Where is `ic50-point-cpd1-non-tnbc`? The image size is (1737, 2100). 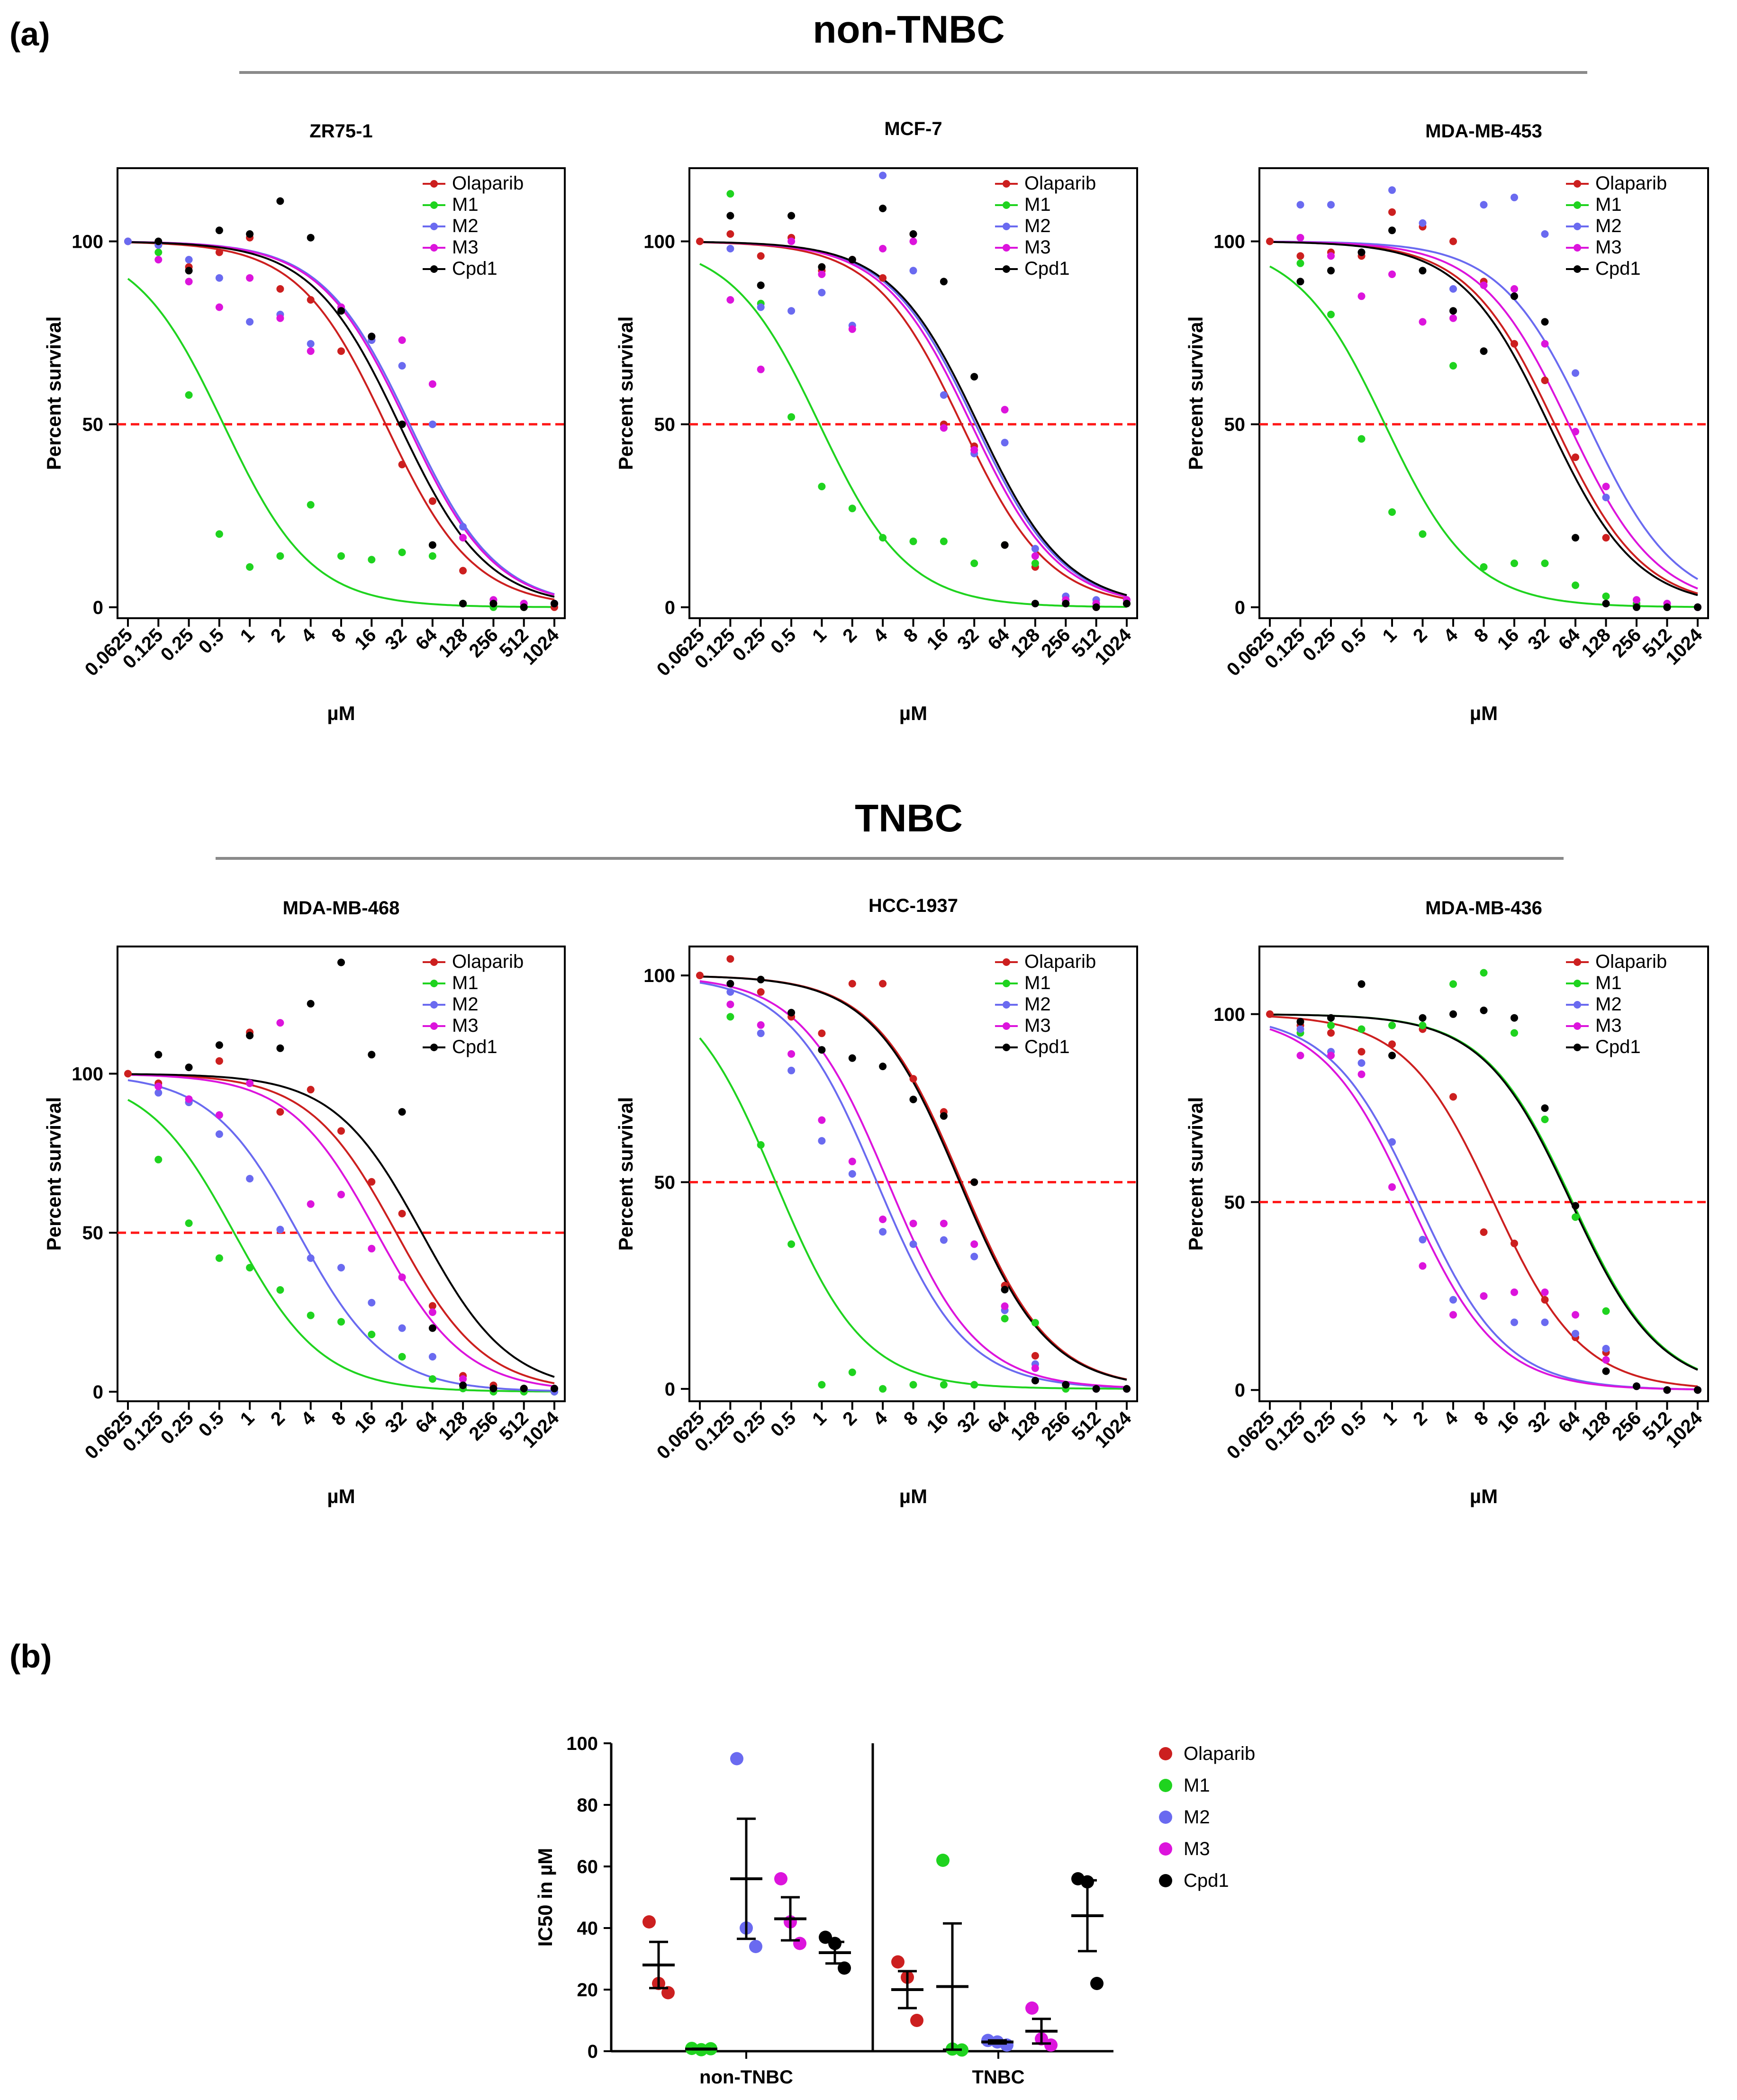 ic50-point-cpd1-non-tnbc is located at coordinates (844, 1968).